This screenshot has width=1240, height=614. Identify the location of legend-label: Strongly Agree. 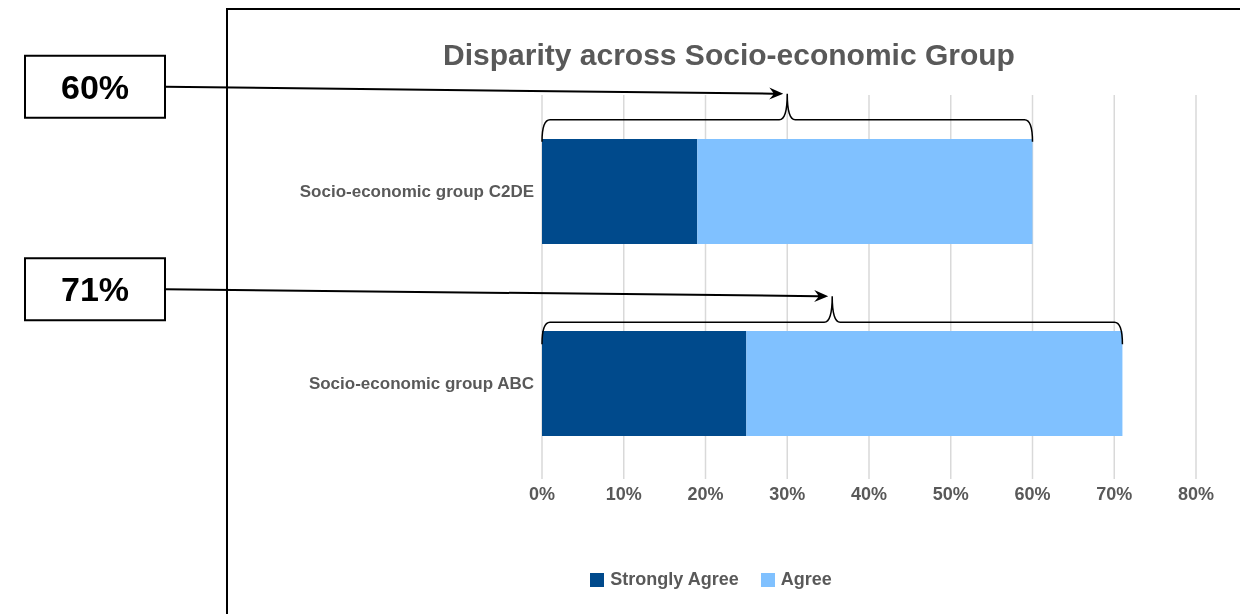
(674, 579).